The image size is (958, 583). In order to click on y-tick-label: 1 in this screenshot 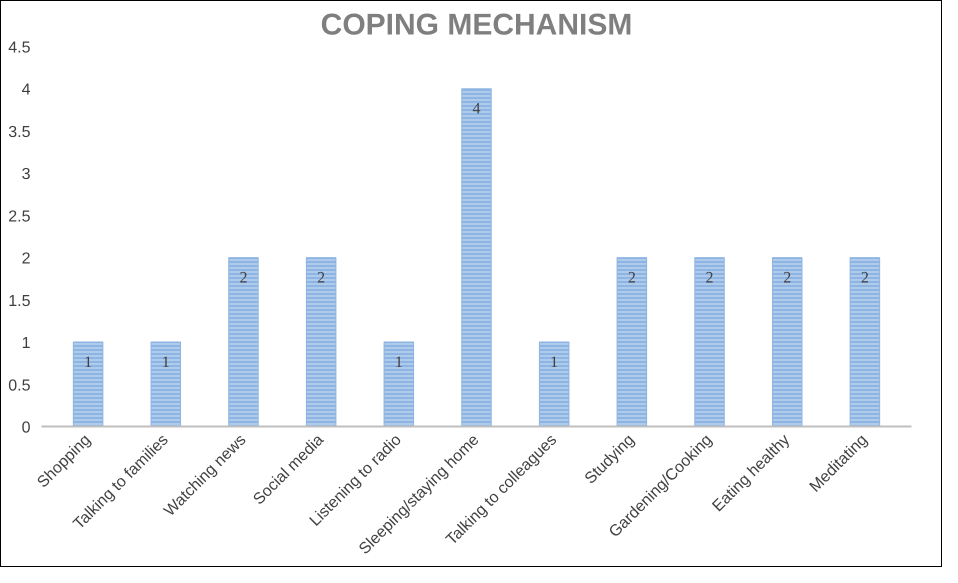, I will do `click(26, 343)`.